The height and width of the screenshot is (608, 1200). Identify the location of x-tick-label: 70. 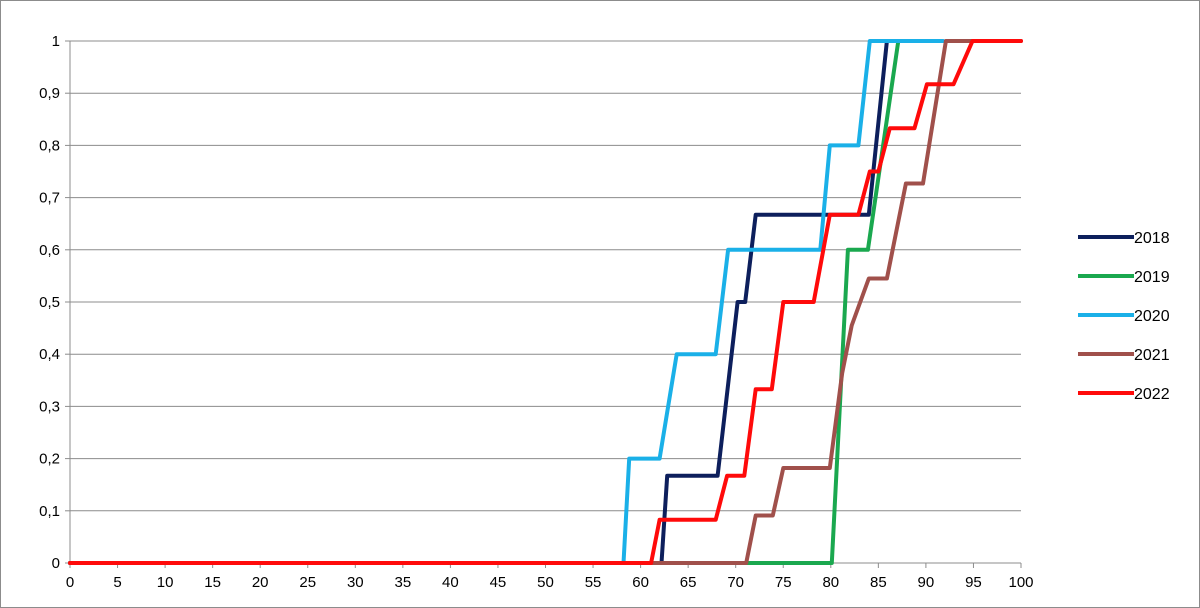
(735, 582).